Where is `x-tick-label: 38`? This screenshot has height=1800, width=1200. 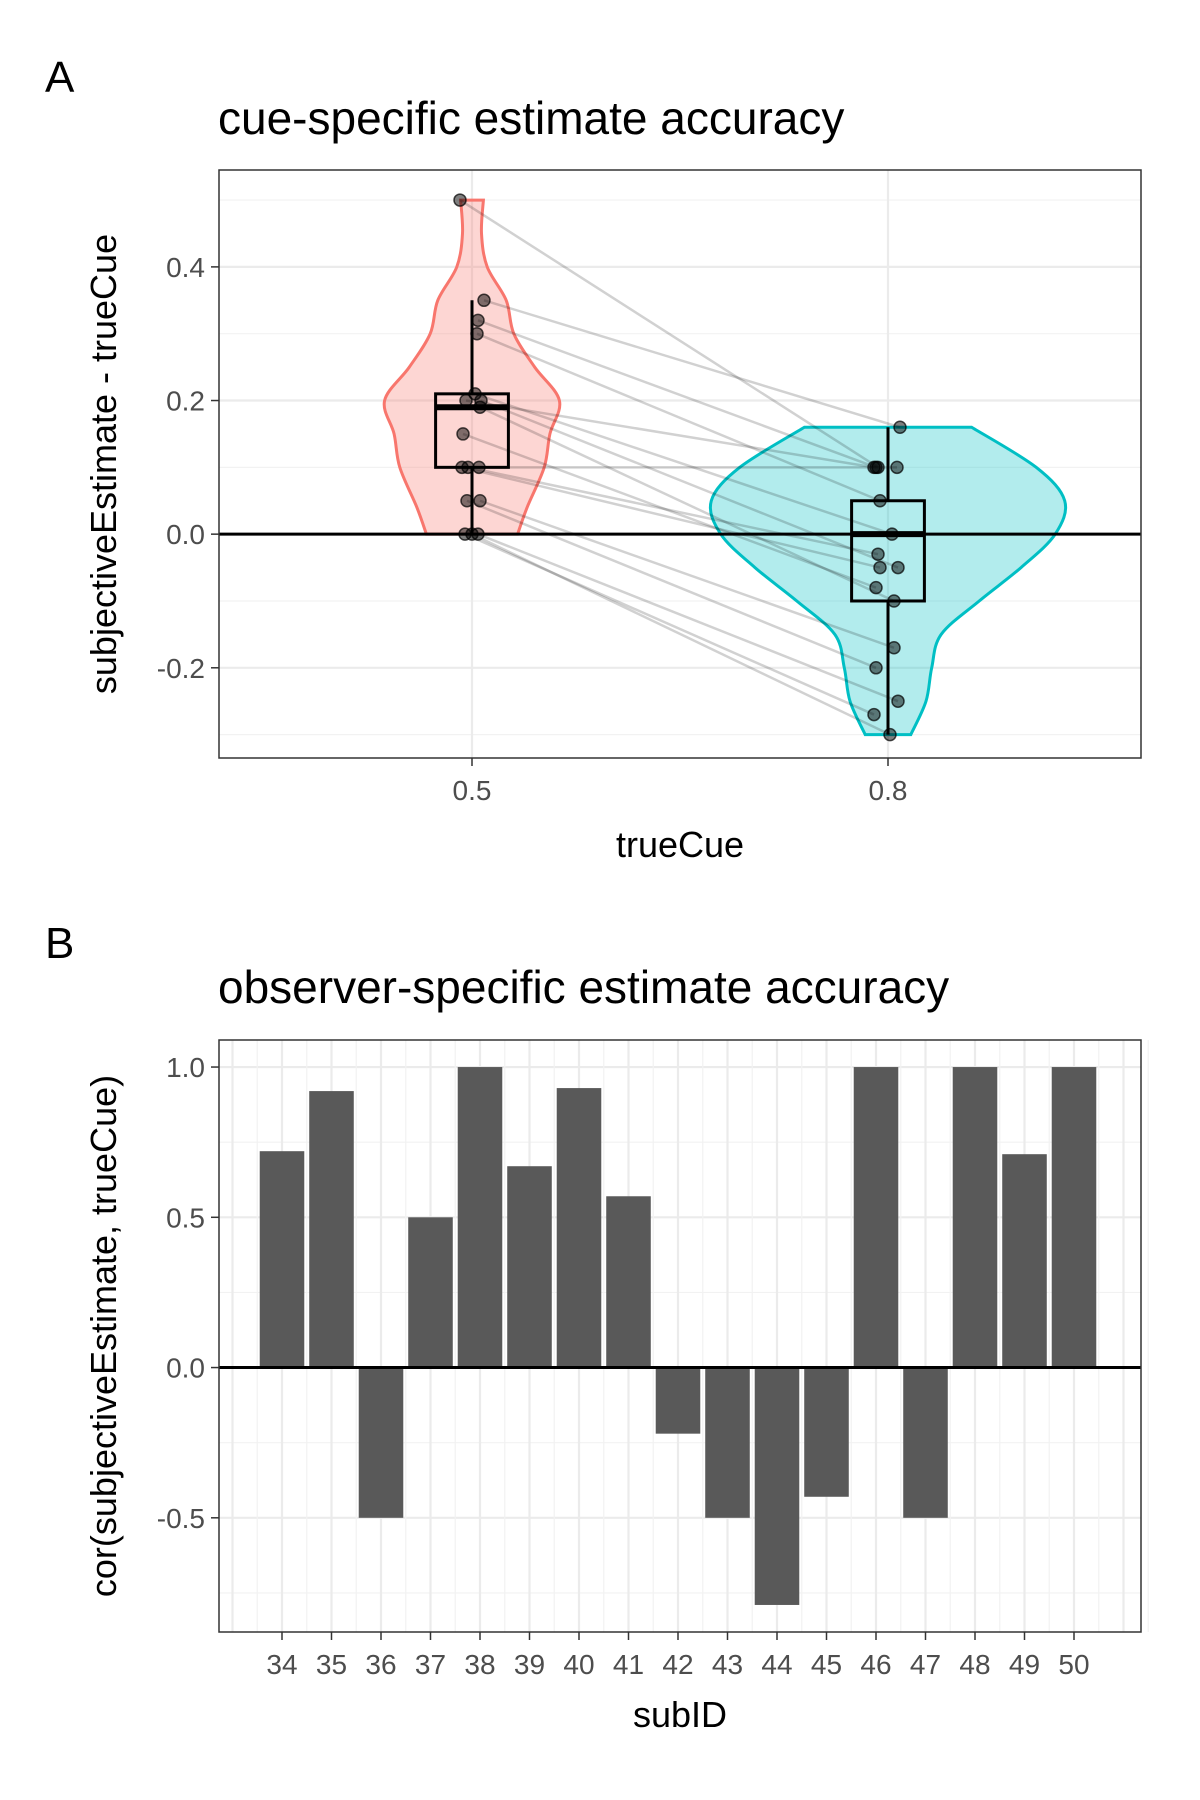 x-tick-label: 38 is located at coordinates (479, 1664).